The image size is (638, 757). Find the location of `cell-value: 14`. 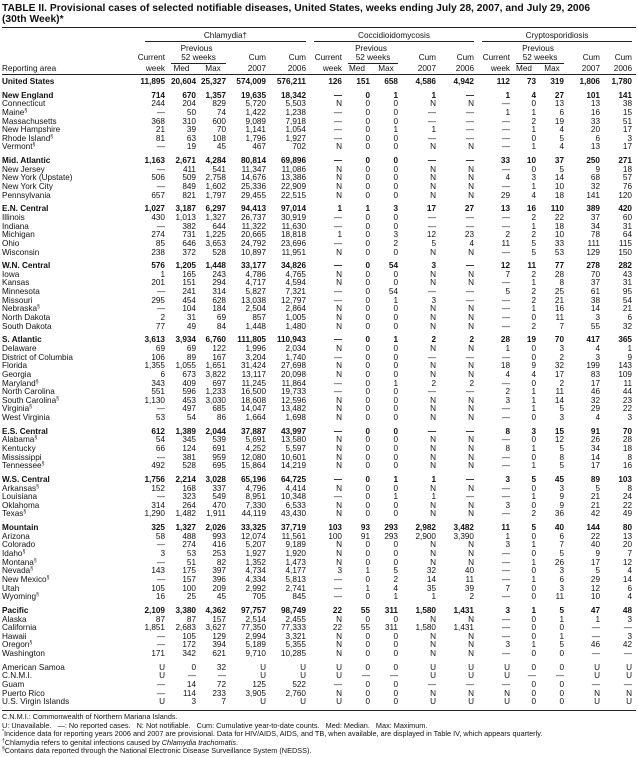

cell-value: 14 is located at coordinates (191, 684).